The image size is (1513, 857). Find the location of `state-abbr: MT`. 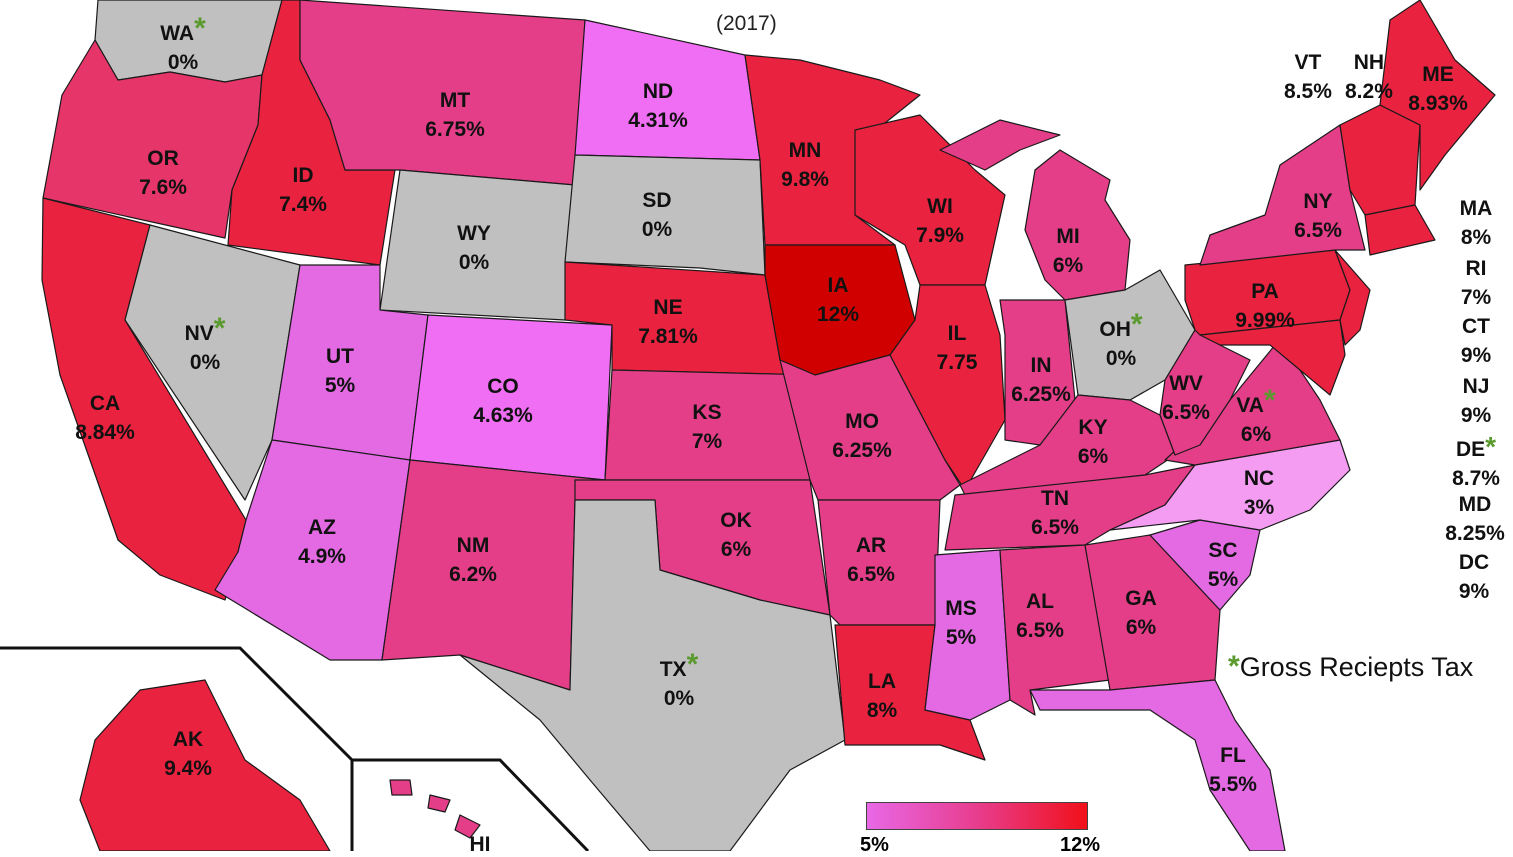

state-abbr: MT is located at coordinates (455, 100).